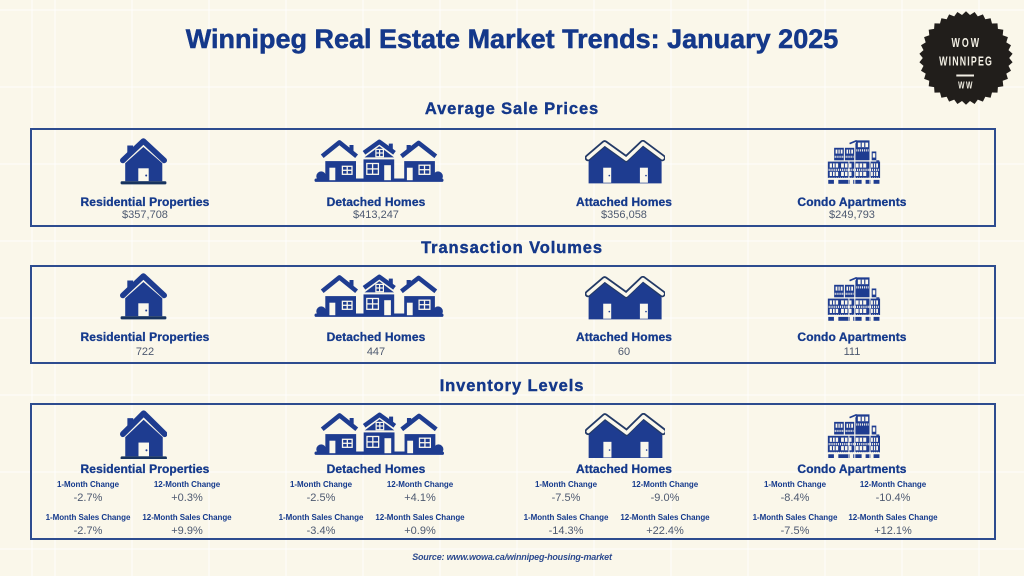 Image resolution: width=1024 pixels, height=576 pixels. Describe the element at coordinates (966, 62) in the screenshot. I see `svg-text: WINNIPEG` at that location.